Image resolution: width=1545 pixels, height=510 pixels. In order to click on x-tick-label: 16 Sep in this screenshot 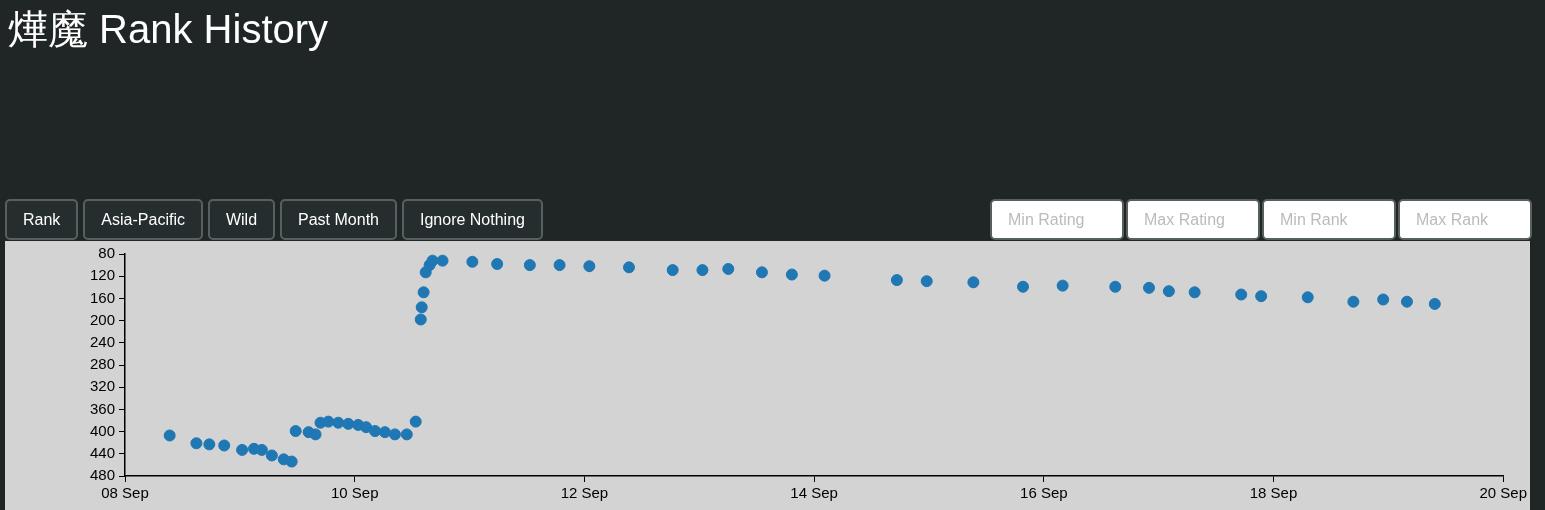, I will do `click(1044, 493)`.